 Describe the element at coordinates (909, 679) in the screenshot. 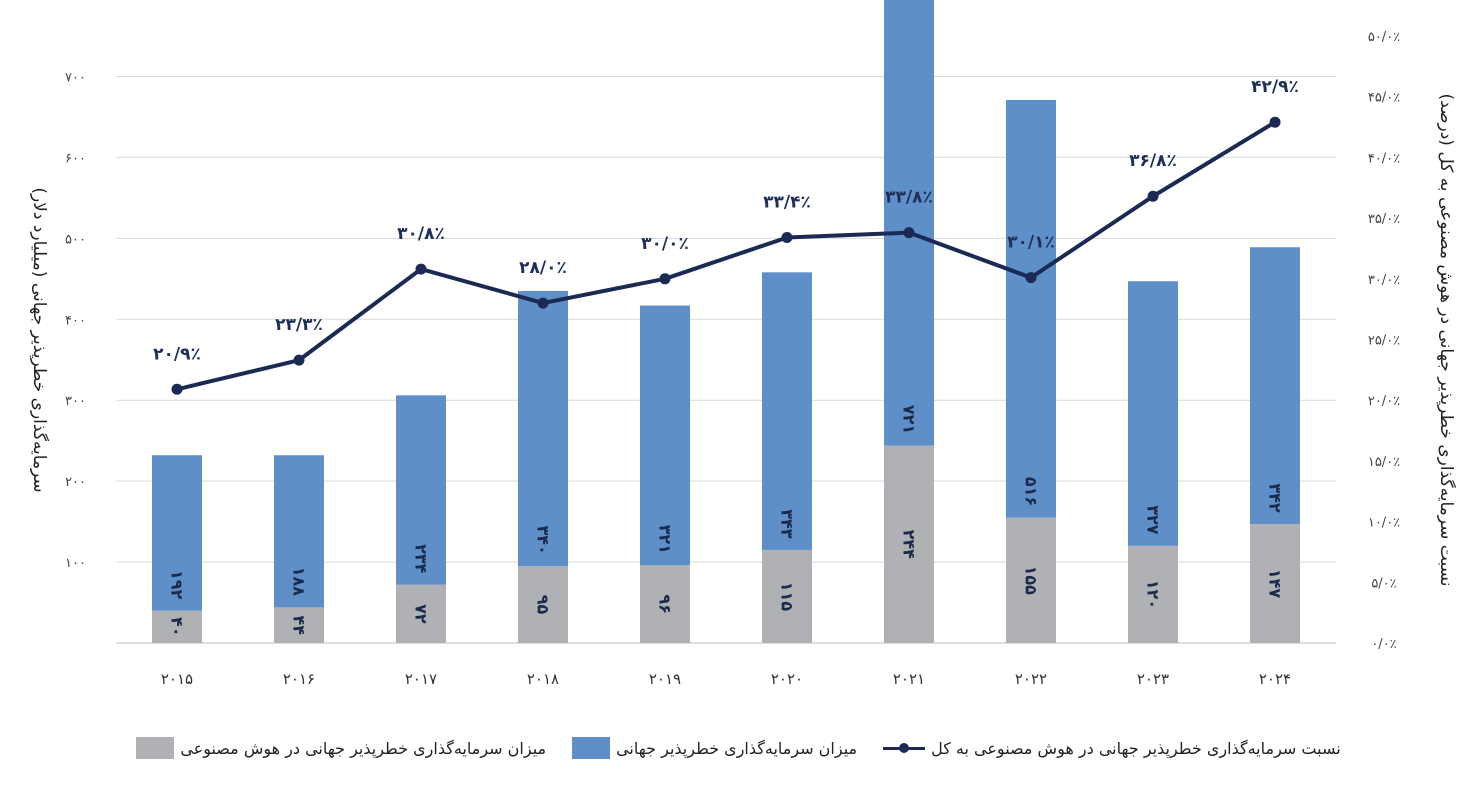

I see `x-tick-label: ۲۰۲۱` at that location.